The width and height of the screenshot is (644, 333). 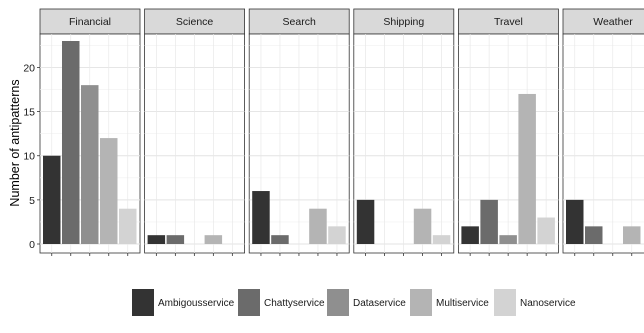 I want to click on bar-shipping-ambigousservice, so click(x=365, y=221).